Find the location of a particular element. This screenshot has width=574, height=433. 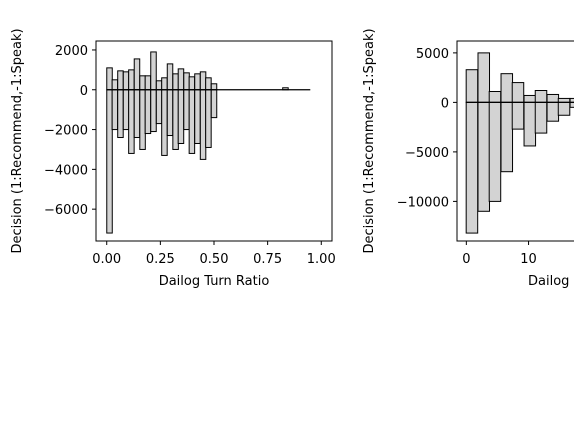

left-xtick-label-1: 0.25 is located at coordinates (160, 259).